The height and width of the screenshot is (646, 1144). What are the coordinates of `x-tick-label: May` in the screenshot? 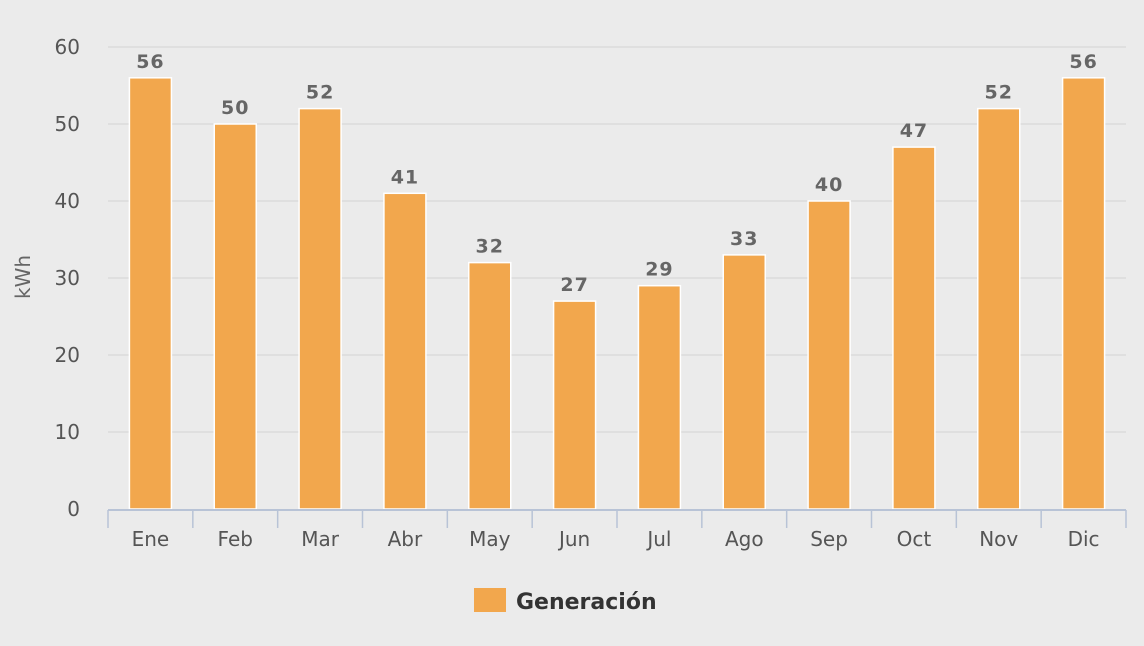 It's located at (490, 539).